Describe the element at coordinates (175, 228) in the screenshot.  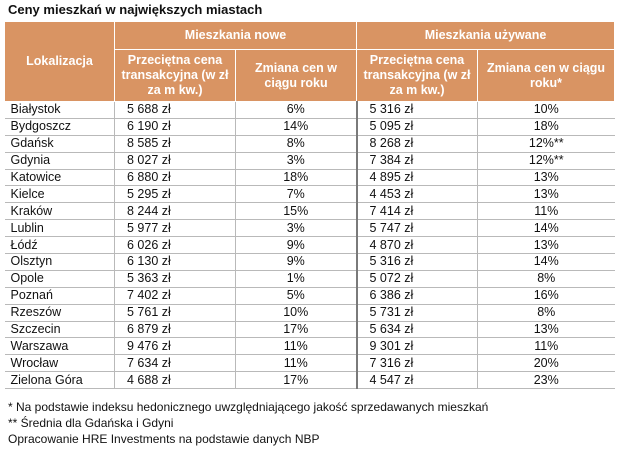
I see `new-price-cell: 5 977 zł` at that location.